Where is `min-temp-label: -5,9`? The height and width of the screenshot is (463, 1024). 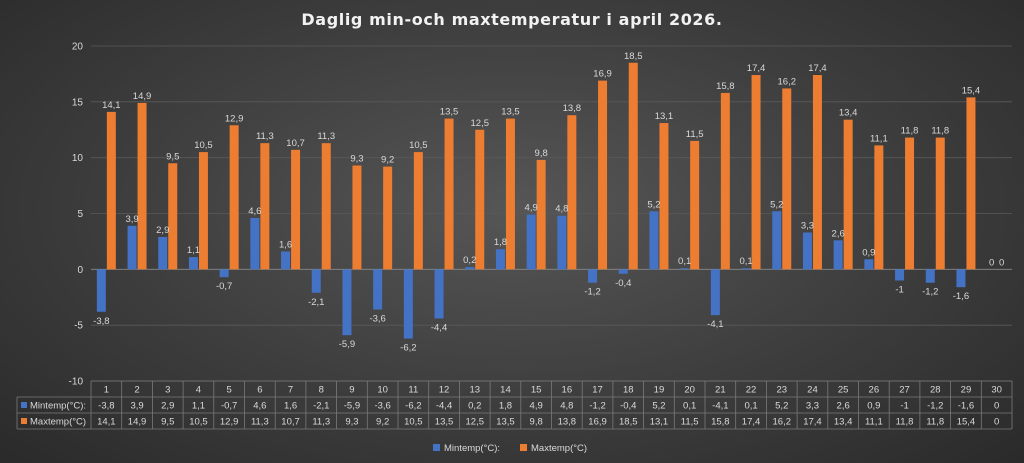
min-temp-label: -5,9 is located at coordinates (347, 344).